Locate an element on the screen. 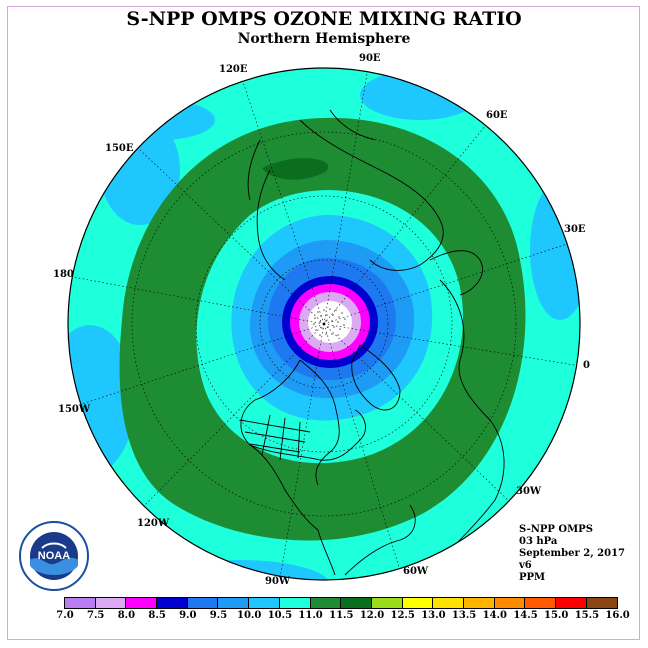  polar-dots is located at coordinates (329, 322).